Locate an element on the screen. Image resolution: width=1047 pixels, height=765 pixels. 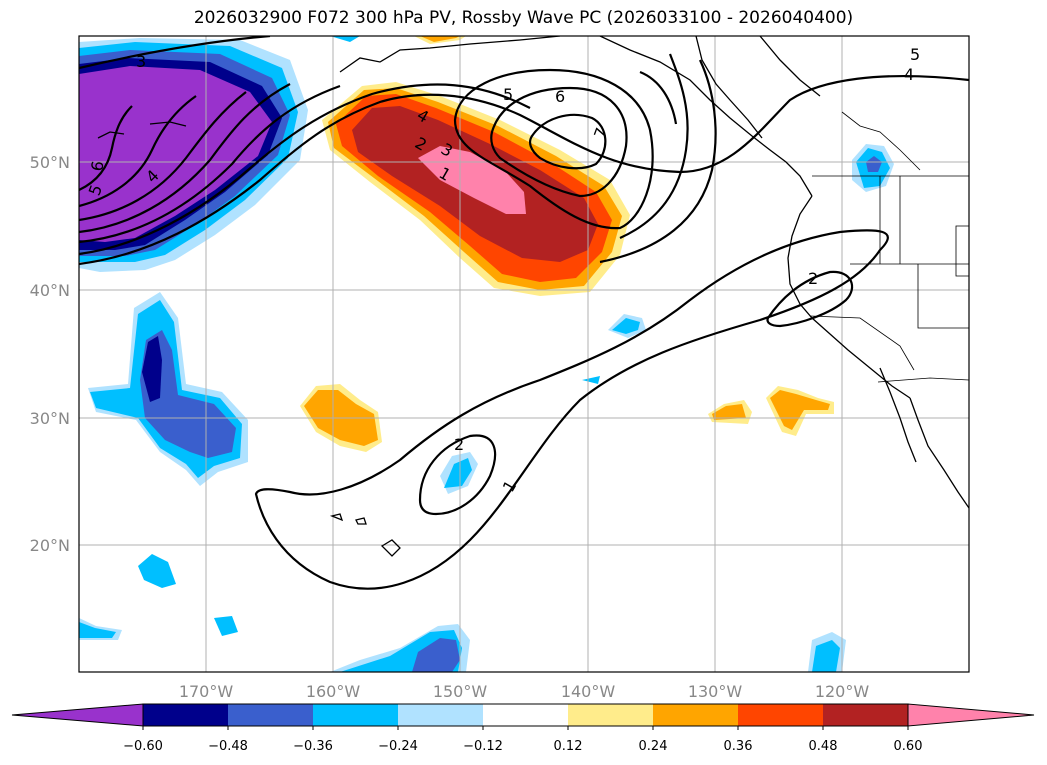
lon-label-160w: 160°W is located at coordinates (333, 691).